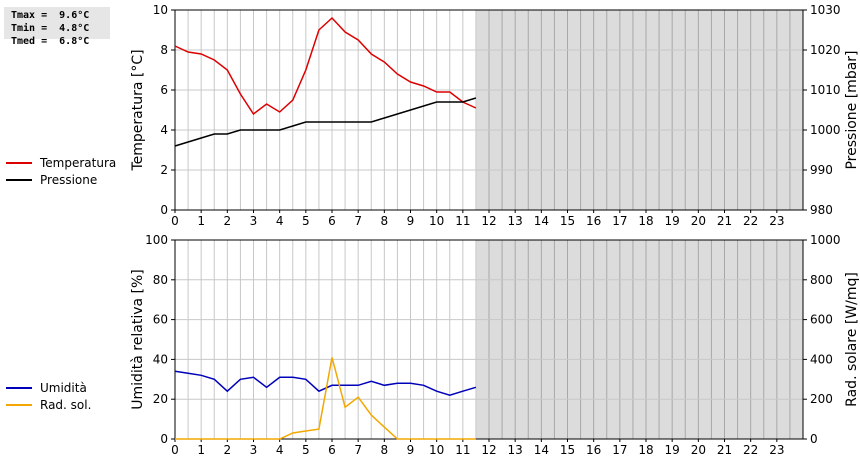 The width and height of the screenshot is (860, 460). What do you see at coordinates (750, 221) in the screenshot?
I see `top-xtick-label: 22` at bounding box center [750, 221].